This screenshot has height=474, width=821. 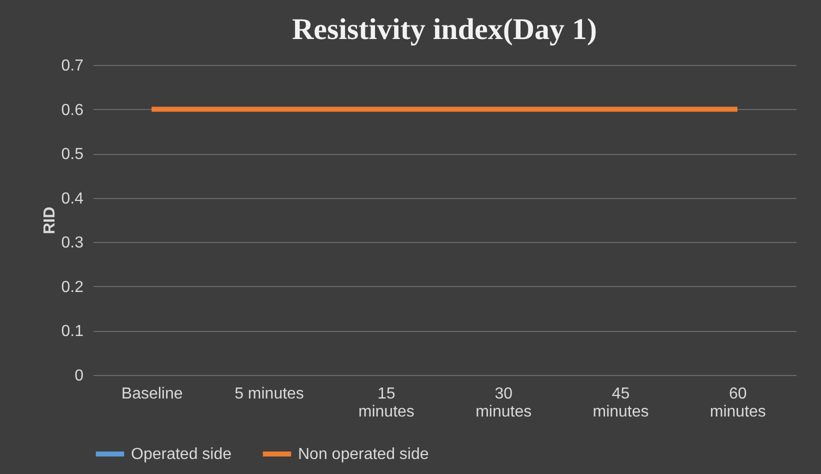 What do you see at coordinates (79, 376) in the screenshot?
I see `y-tick-label: 0` at bounding box center [79, 376].